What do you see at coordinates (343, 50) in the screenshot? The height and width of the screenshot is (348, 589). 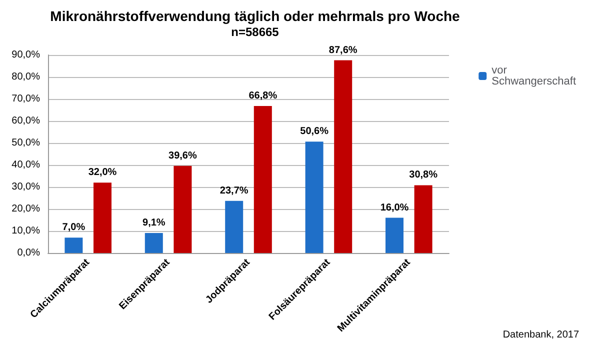 I see `data-label: 87,6%` at bounding box center [343, 50].